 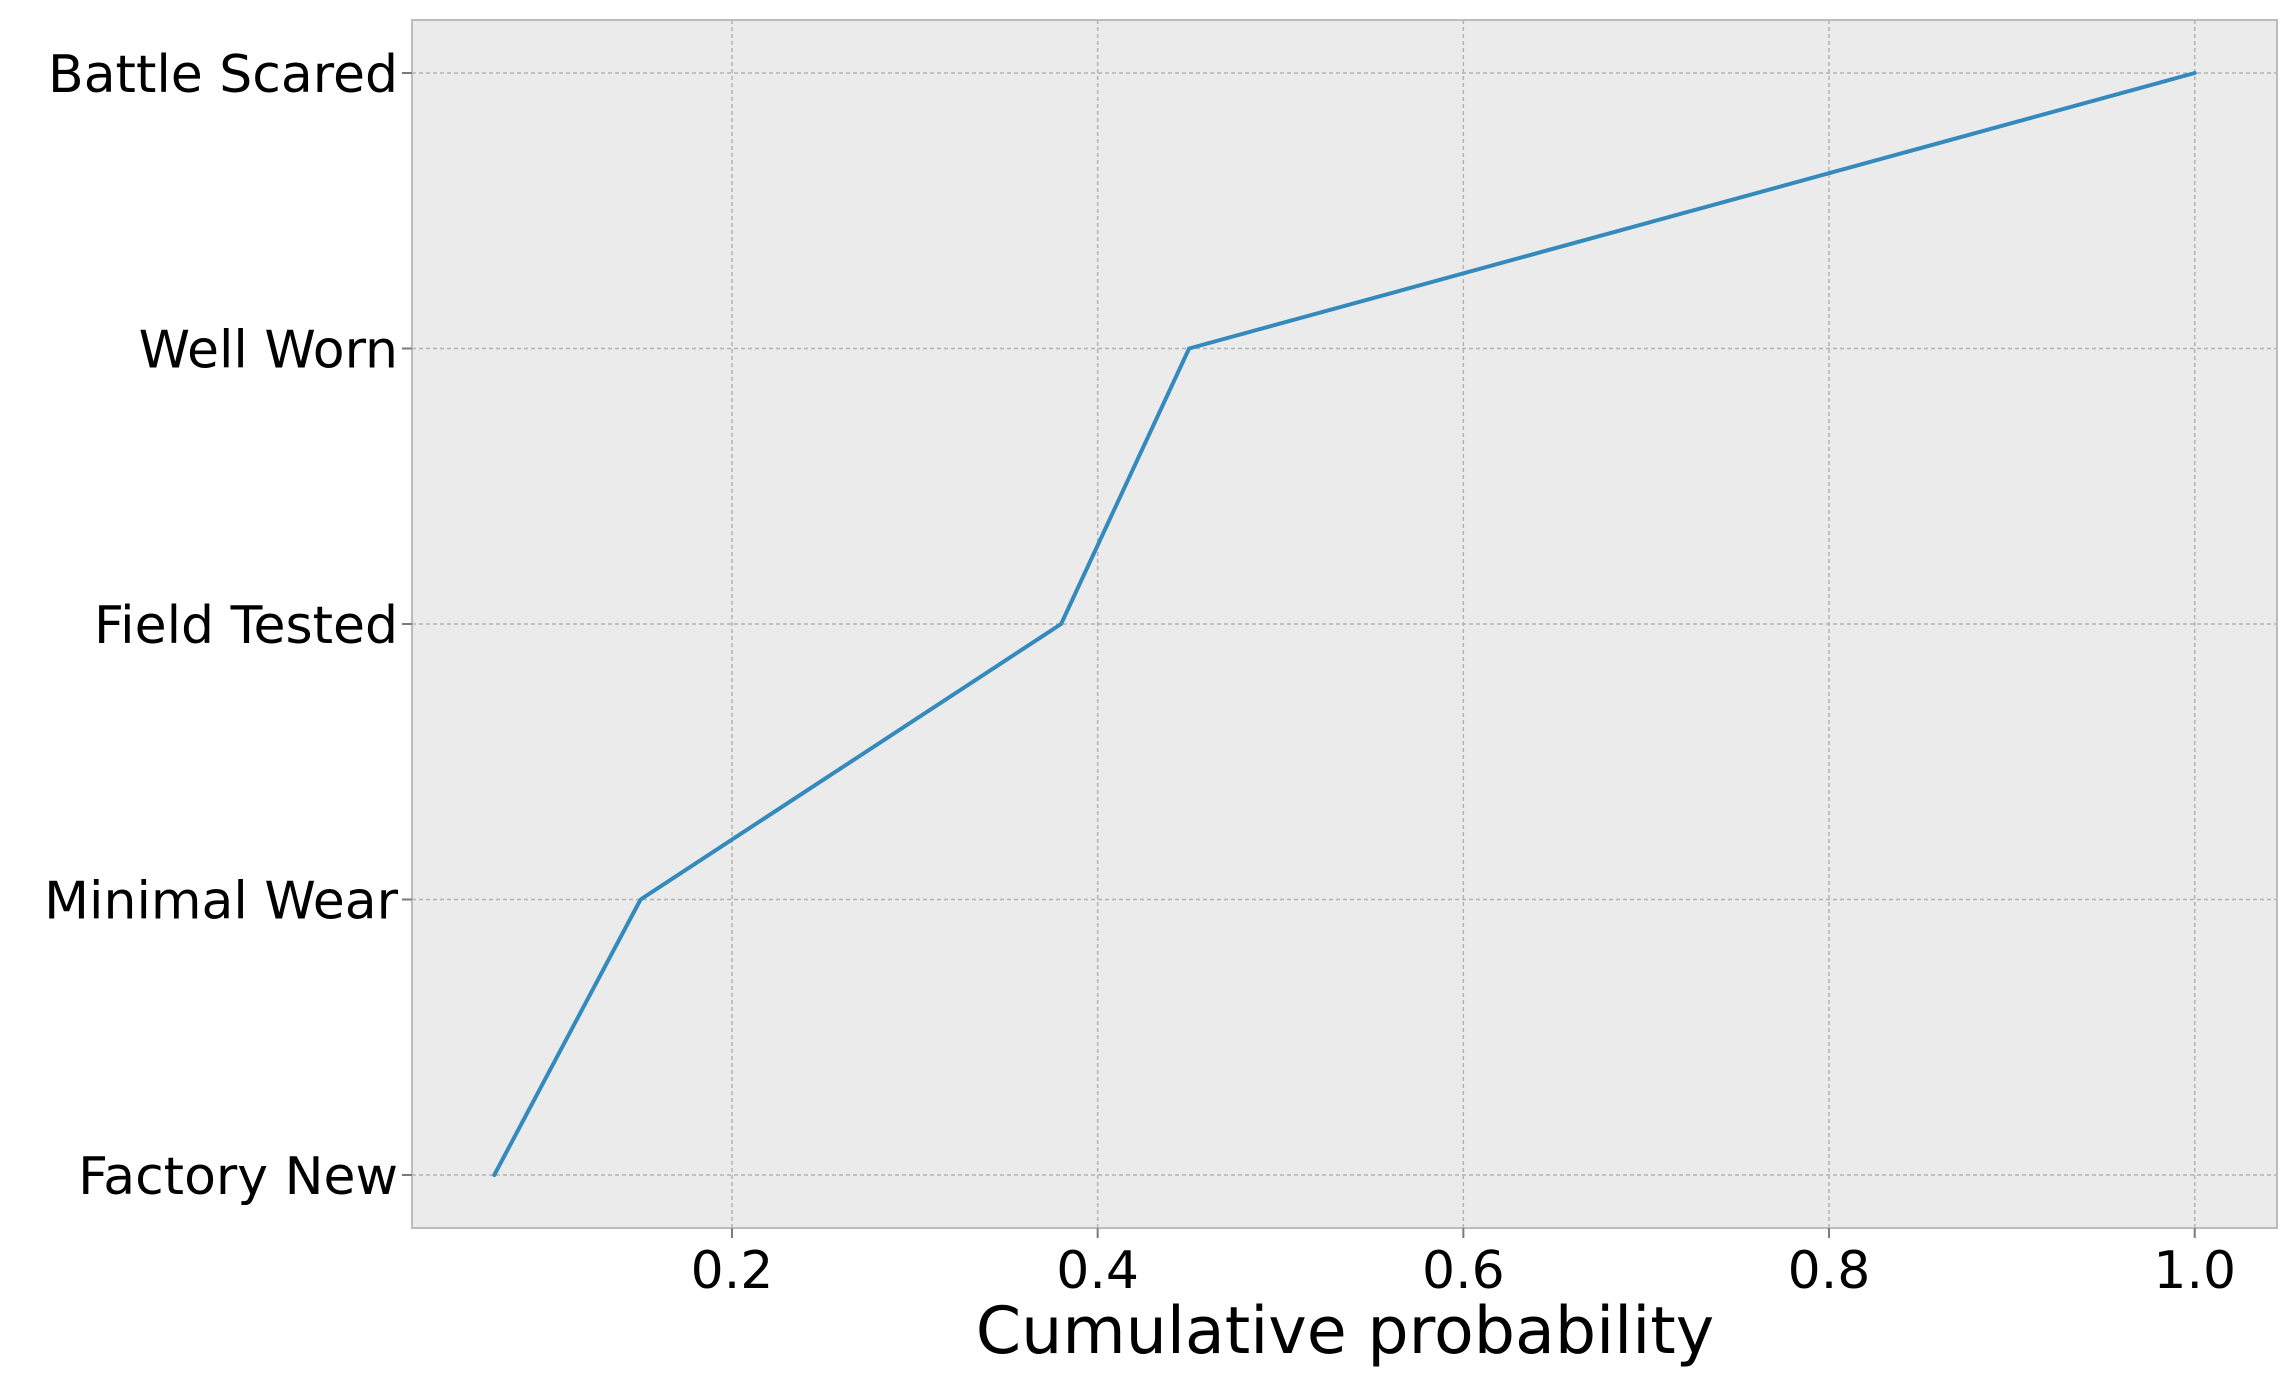 What do you see at coordinates (2194, 1271) in the screenshot?
I see `x-tick-label: 1.0` at bounding box center [2194, 1271].